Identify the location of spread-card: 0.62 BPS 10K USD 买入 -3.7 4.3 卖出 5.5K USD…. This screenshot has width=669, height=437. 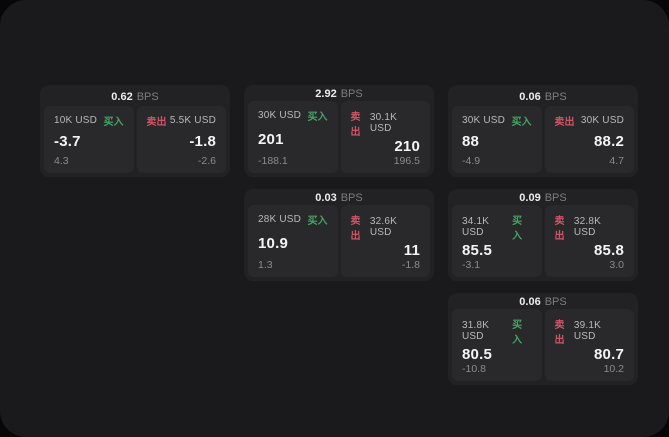
(135, 131).